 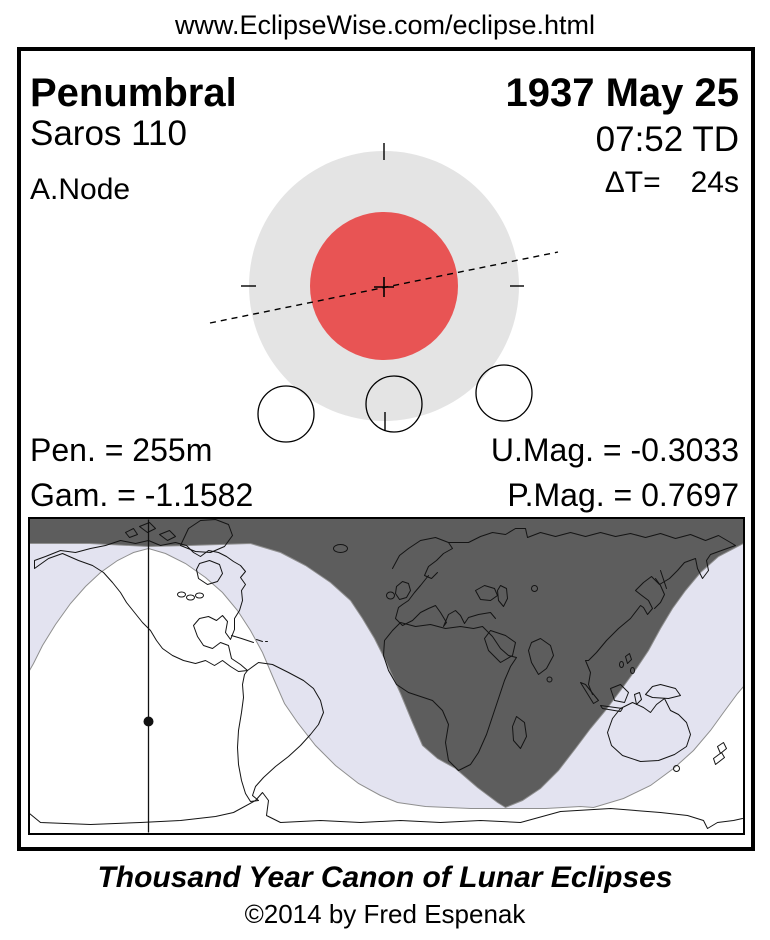 What do you see at coordinates (592, 611) in the screenshot?
I see `asia-north-coast-outline` at bounding box center [592, 611].